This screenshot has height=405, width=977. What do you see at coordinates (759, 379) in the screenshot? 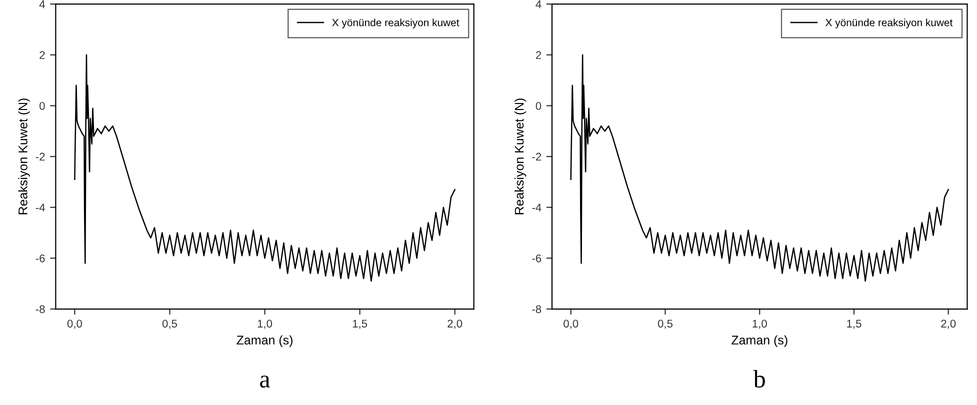
I see `text: b` at bounding box center [759, 379].